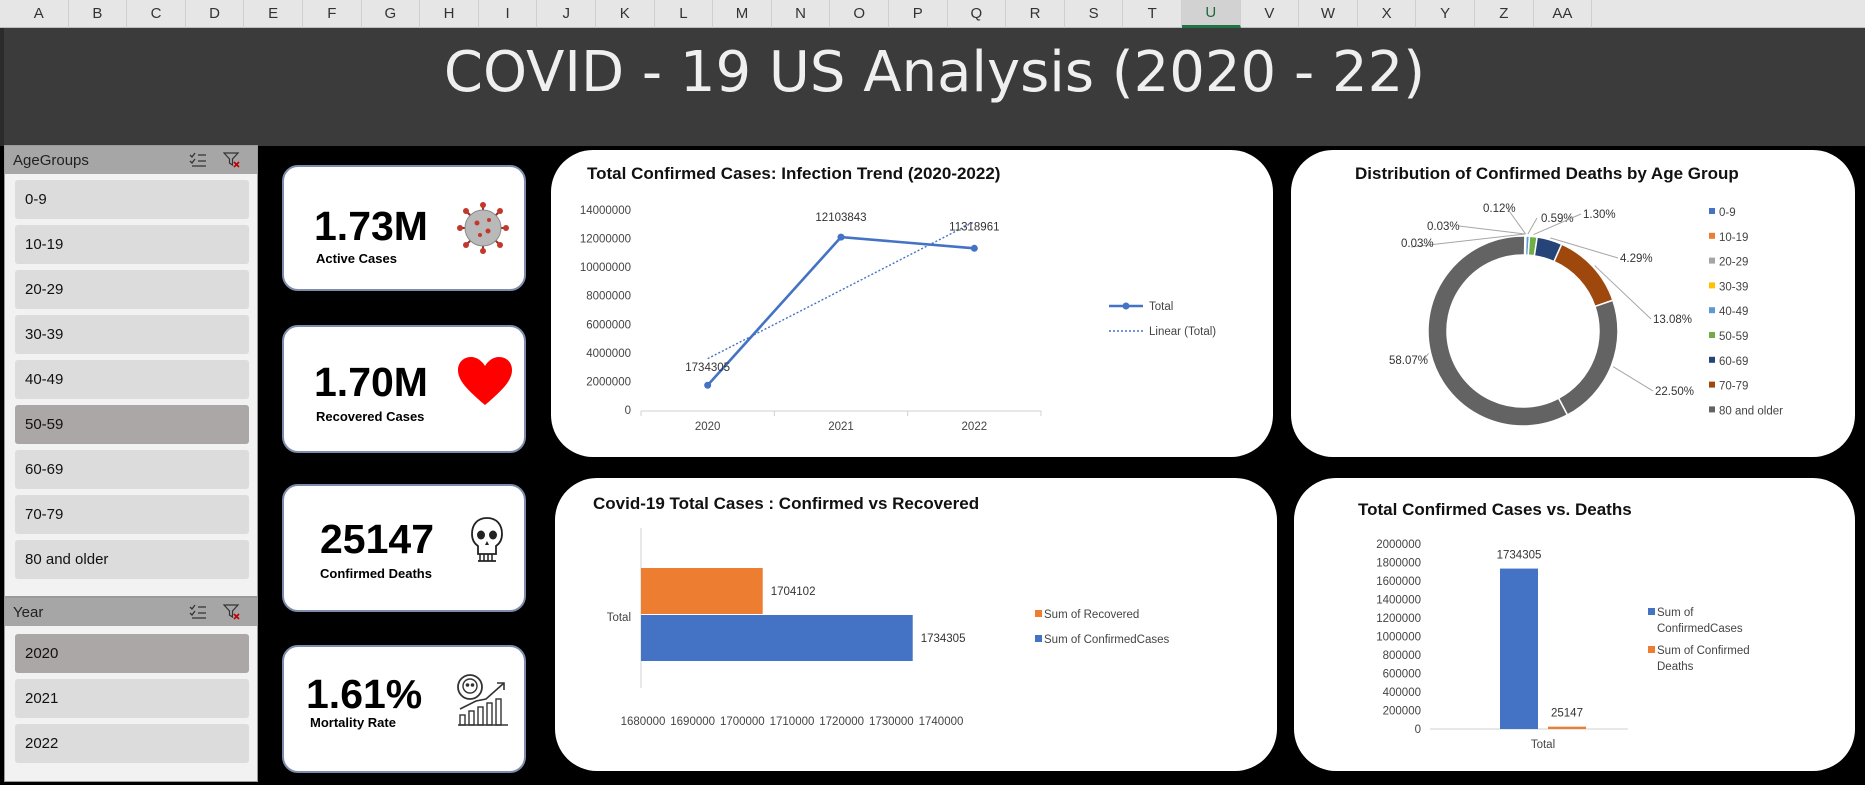 This screenshot has height=785, width=1865. Describe the element at coordinates (132, 334) in the screenshot. I see `slicer-item-30-39: 30-39` at that location.